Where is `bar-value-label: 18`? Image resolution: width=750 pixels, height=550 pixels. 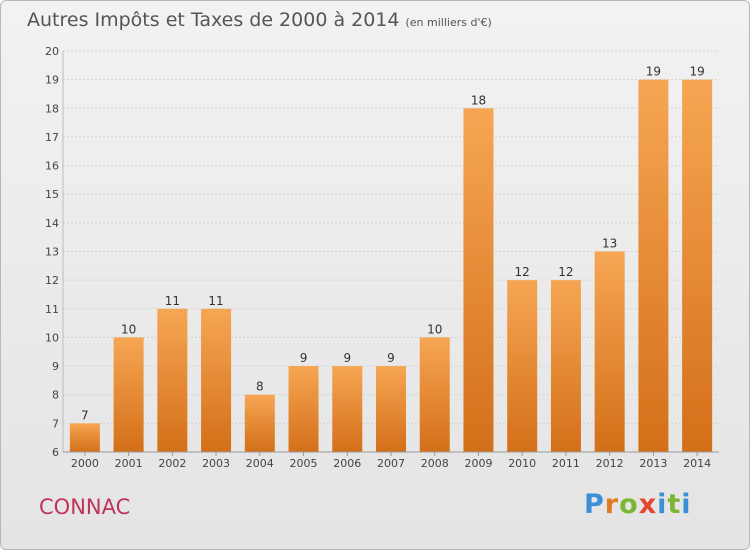
bar-value-label: 18 is located at coordinates (478, 100).